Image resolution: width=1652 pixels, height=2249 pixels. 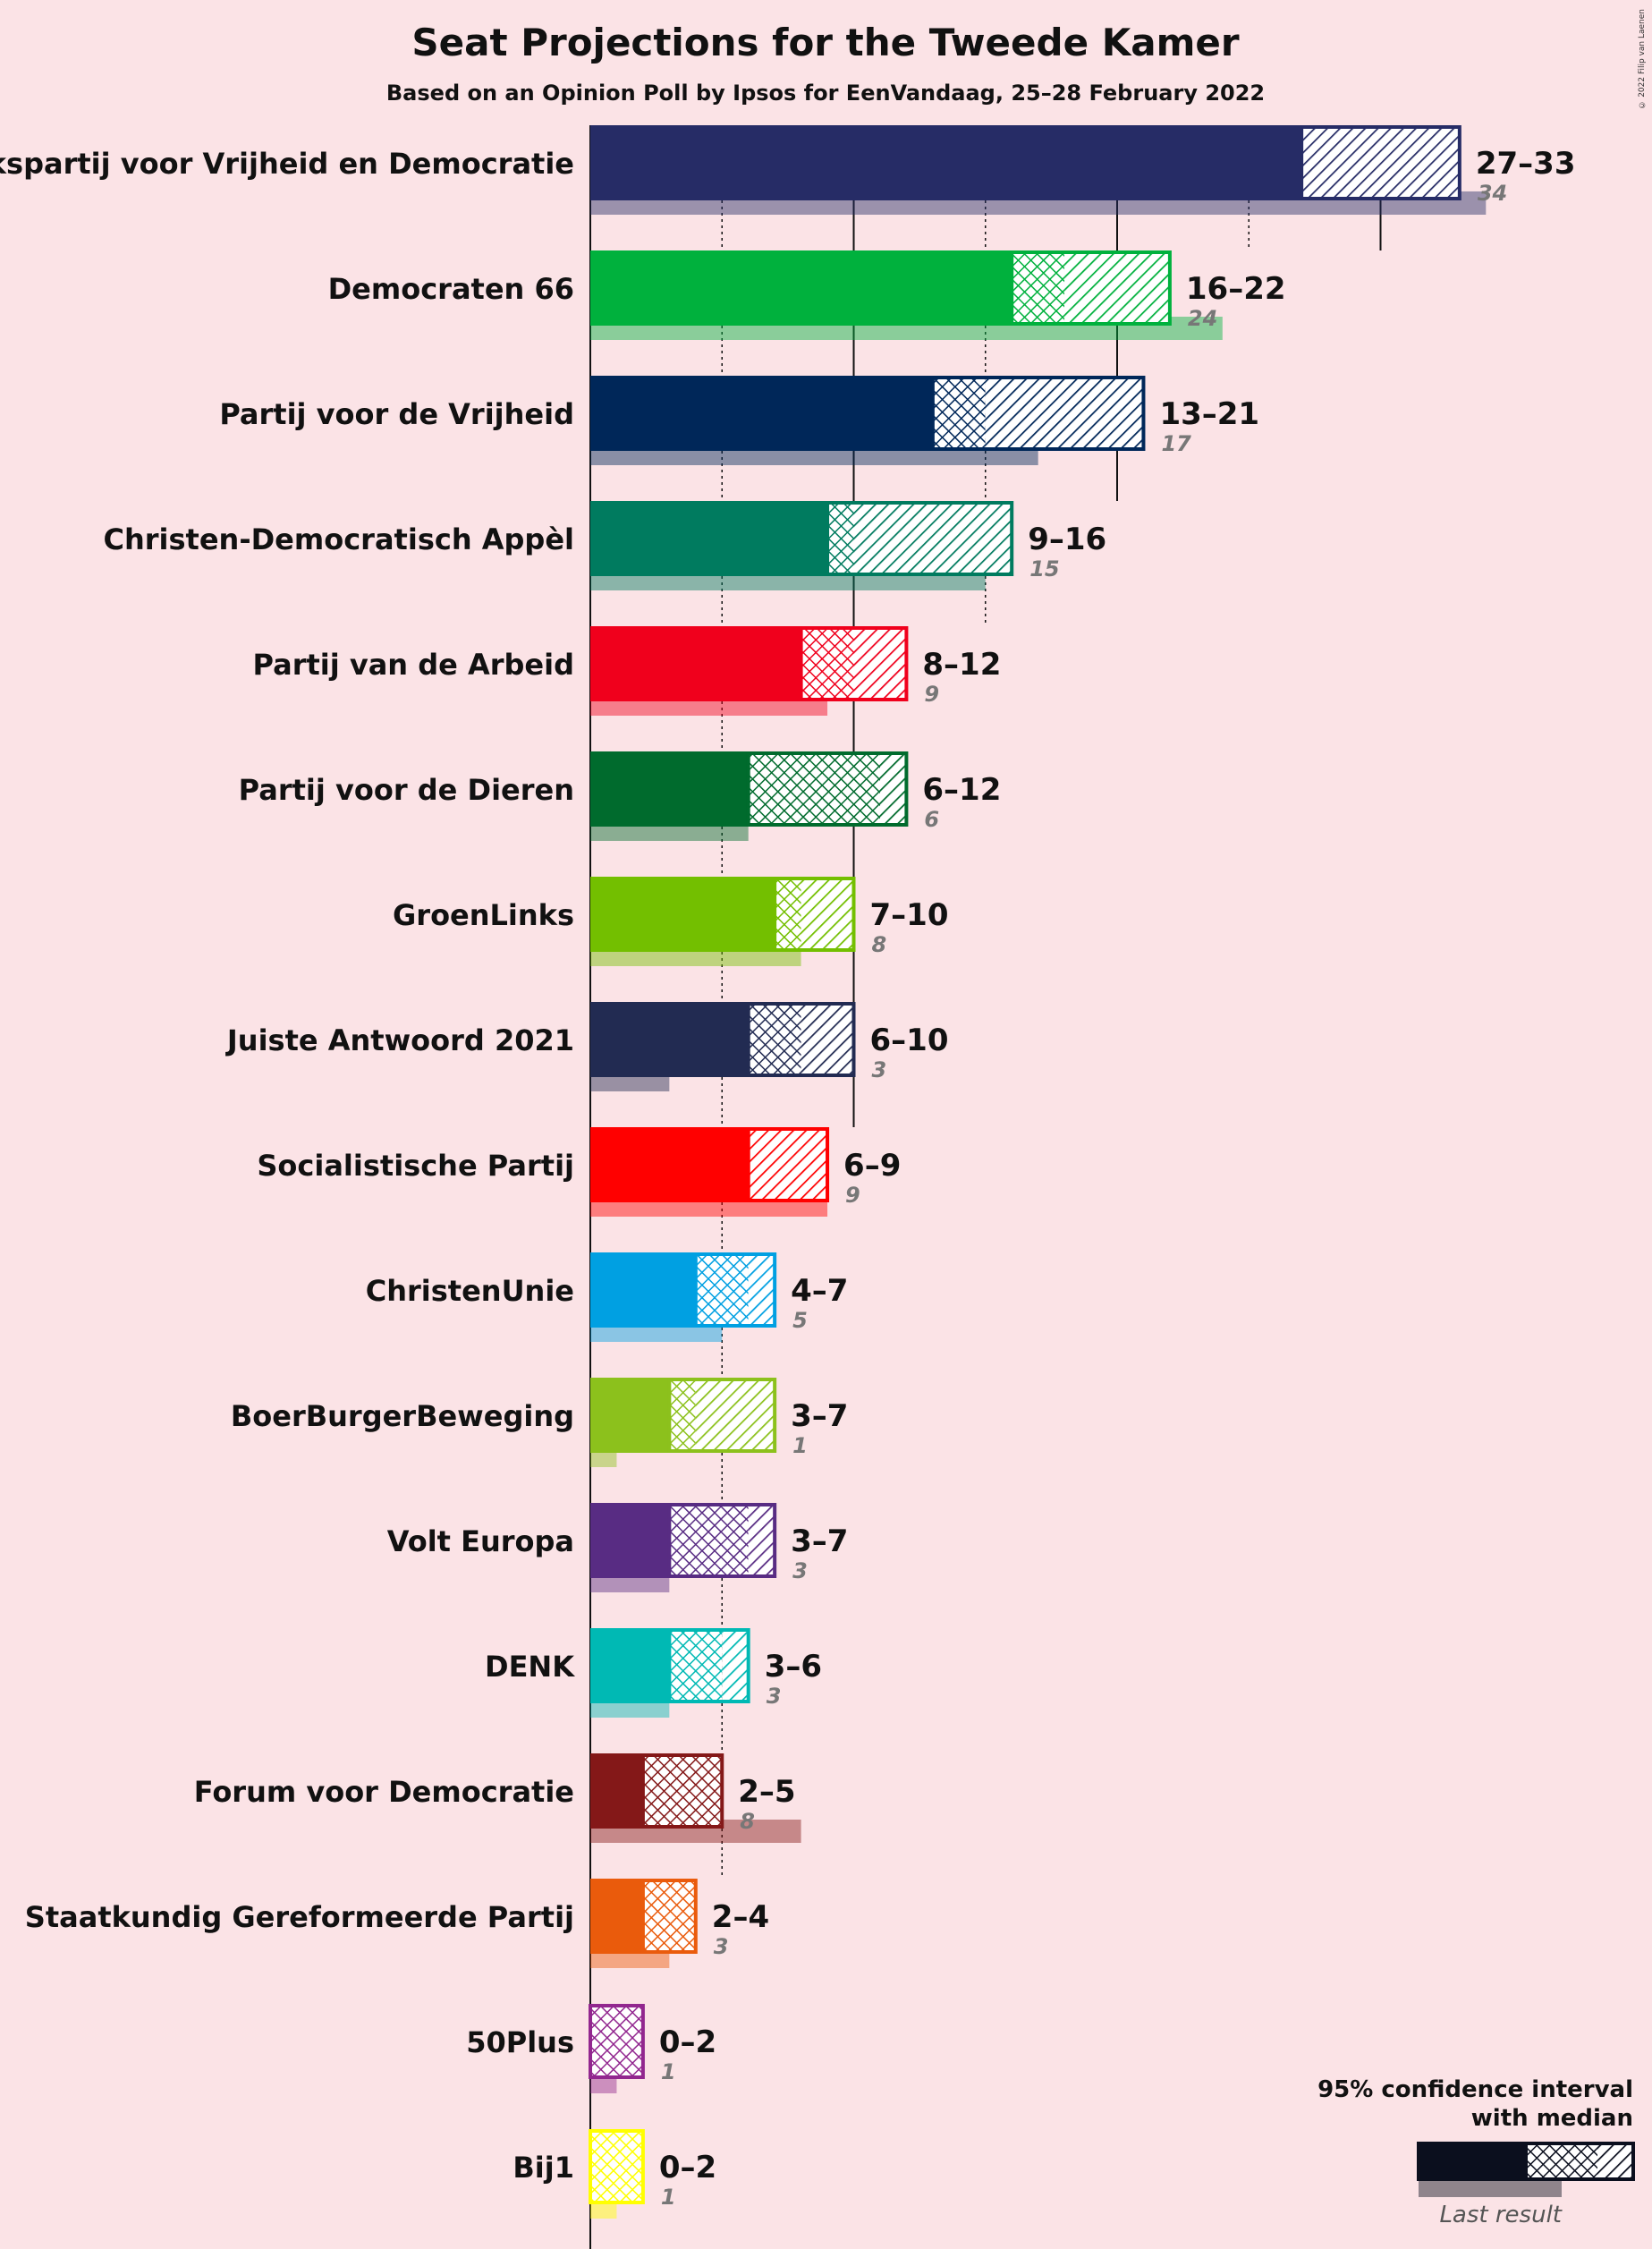 What do you see at coordinates (299, 1917) in the screenshot?
I see `party-label: Staatkundig Gereformeerde Partij` at bounding box center [299, 1917].